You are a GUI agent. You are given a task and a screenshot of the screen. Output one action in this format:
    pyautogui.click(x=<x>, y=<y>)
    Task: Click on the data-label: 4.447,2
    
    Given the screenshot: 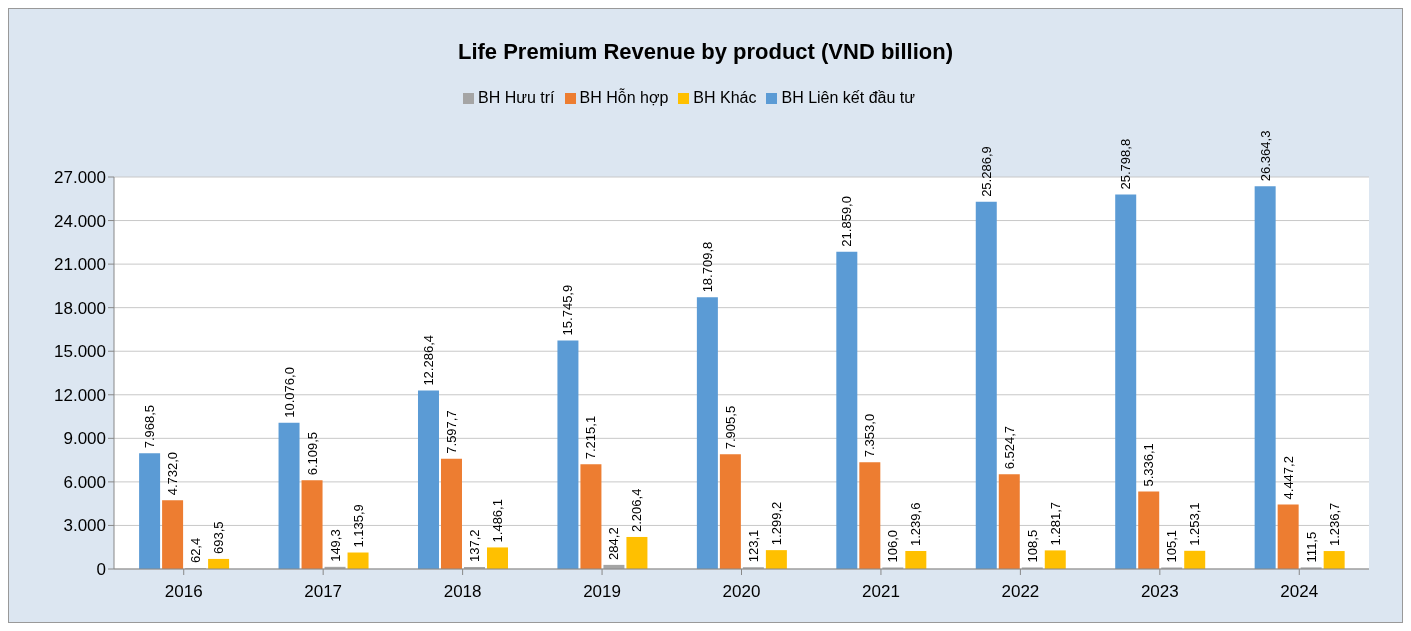 What is the action you would take?
    pyautogui.click(x=1288, y=478)
    